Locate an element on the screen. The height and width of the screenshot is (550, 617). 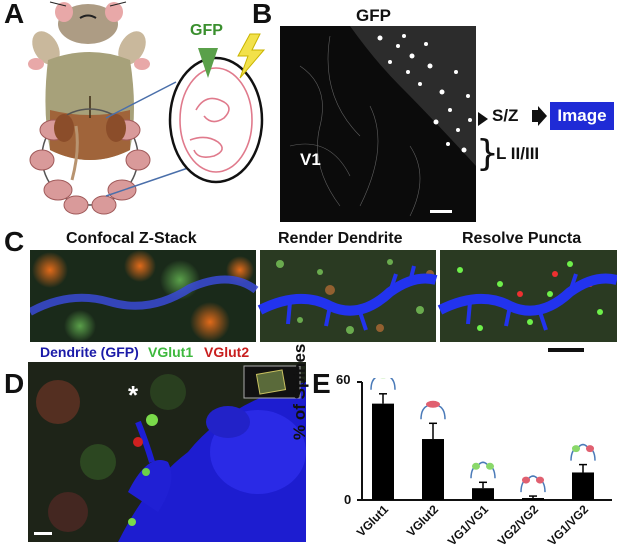
panel-e-letter: E is located at coordinates (321, 383).